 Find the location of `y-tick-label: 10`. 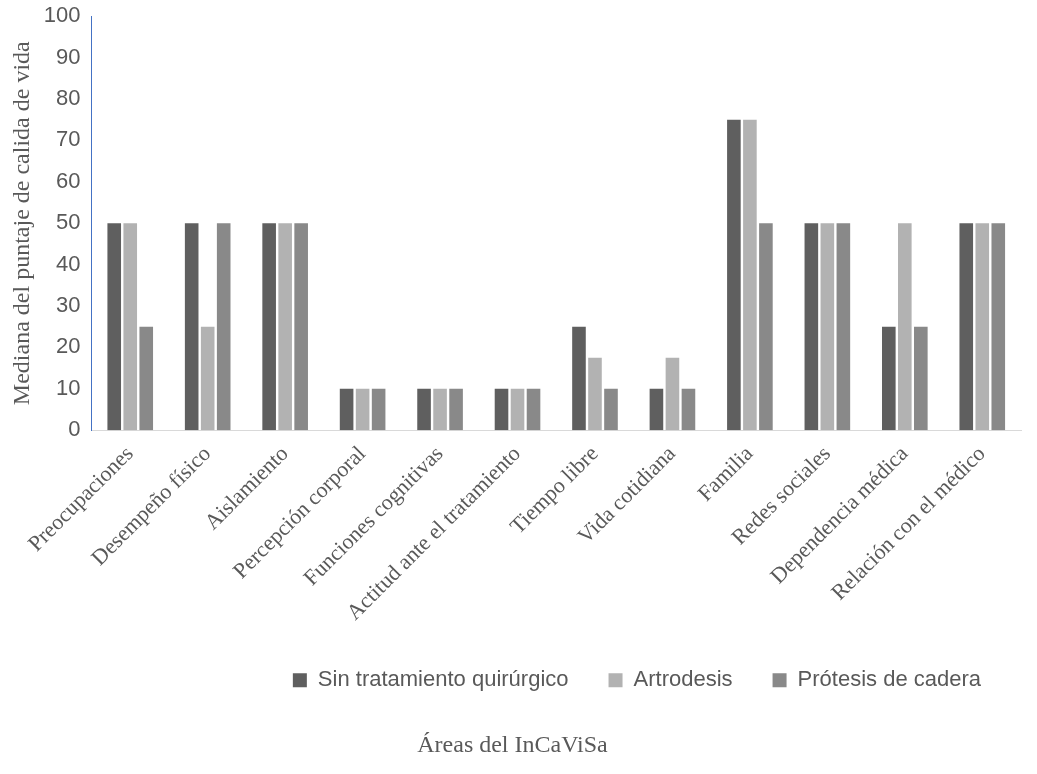

y-tick-label: 10 is located at coordinates (68, 387).